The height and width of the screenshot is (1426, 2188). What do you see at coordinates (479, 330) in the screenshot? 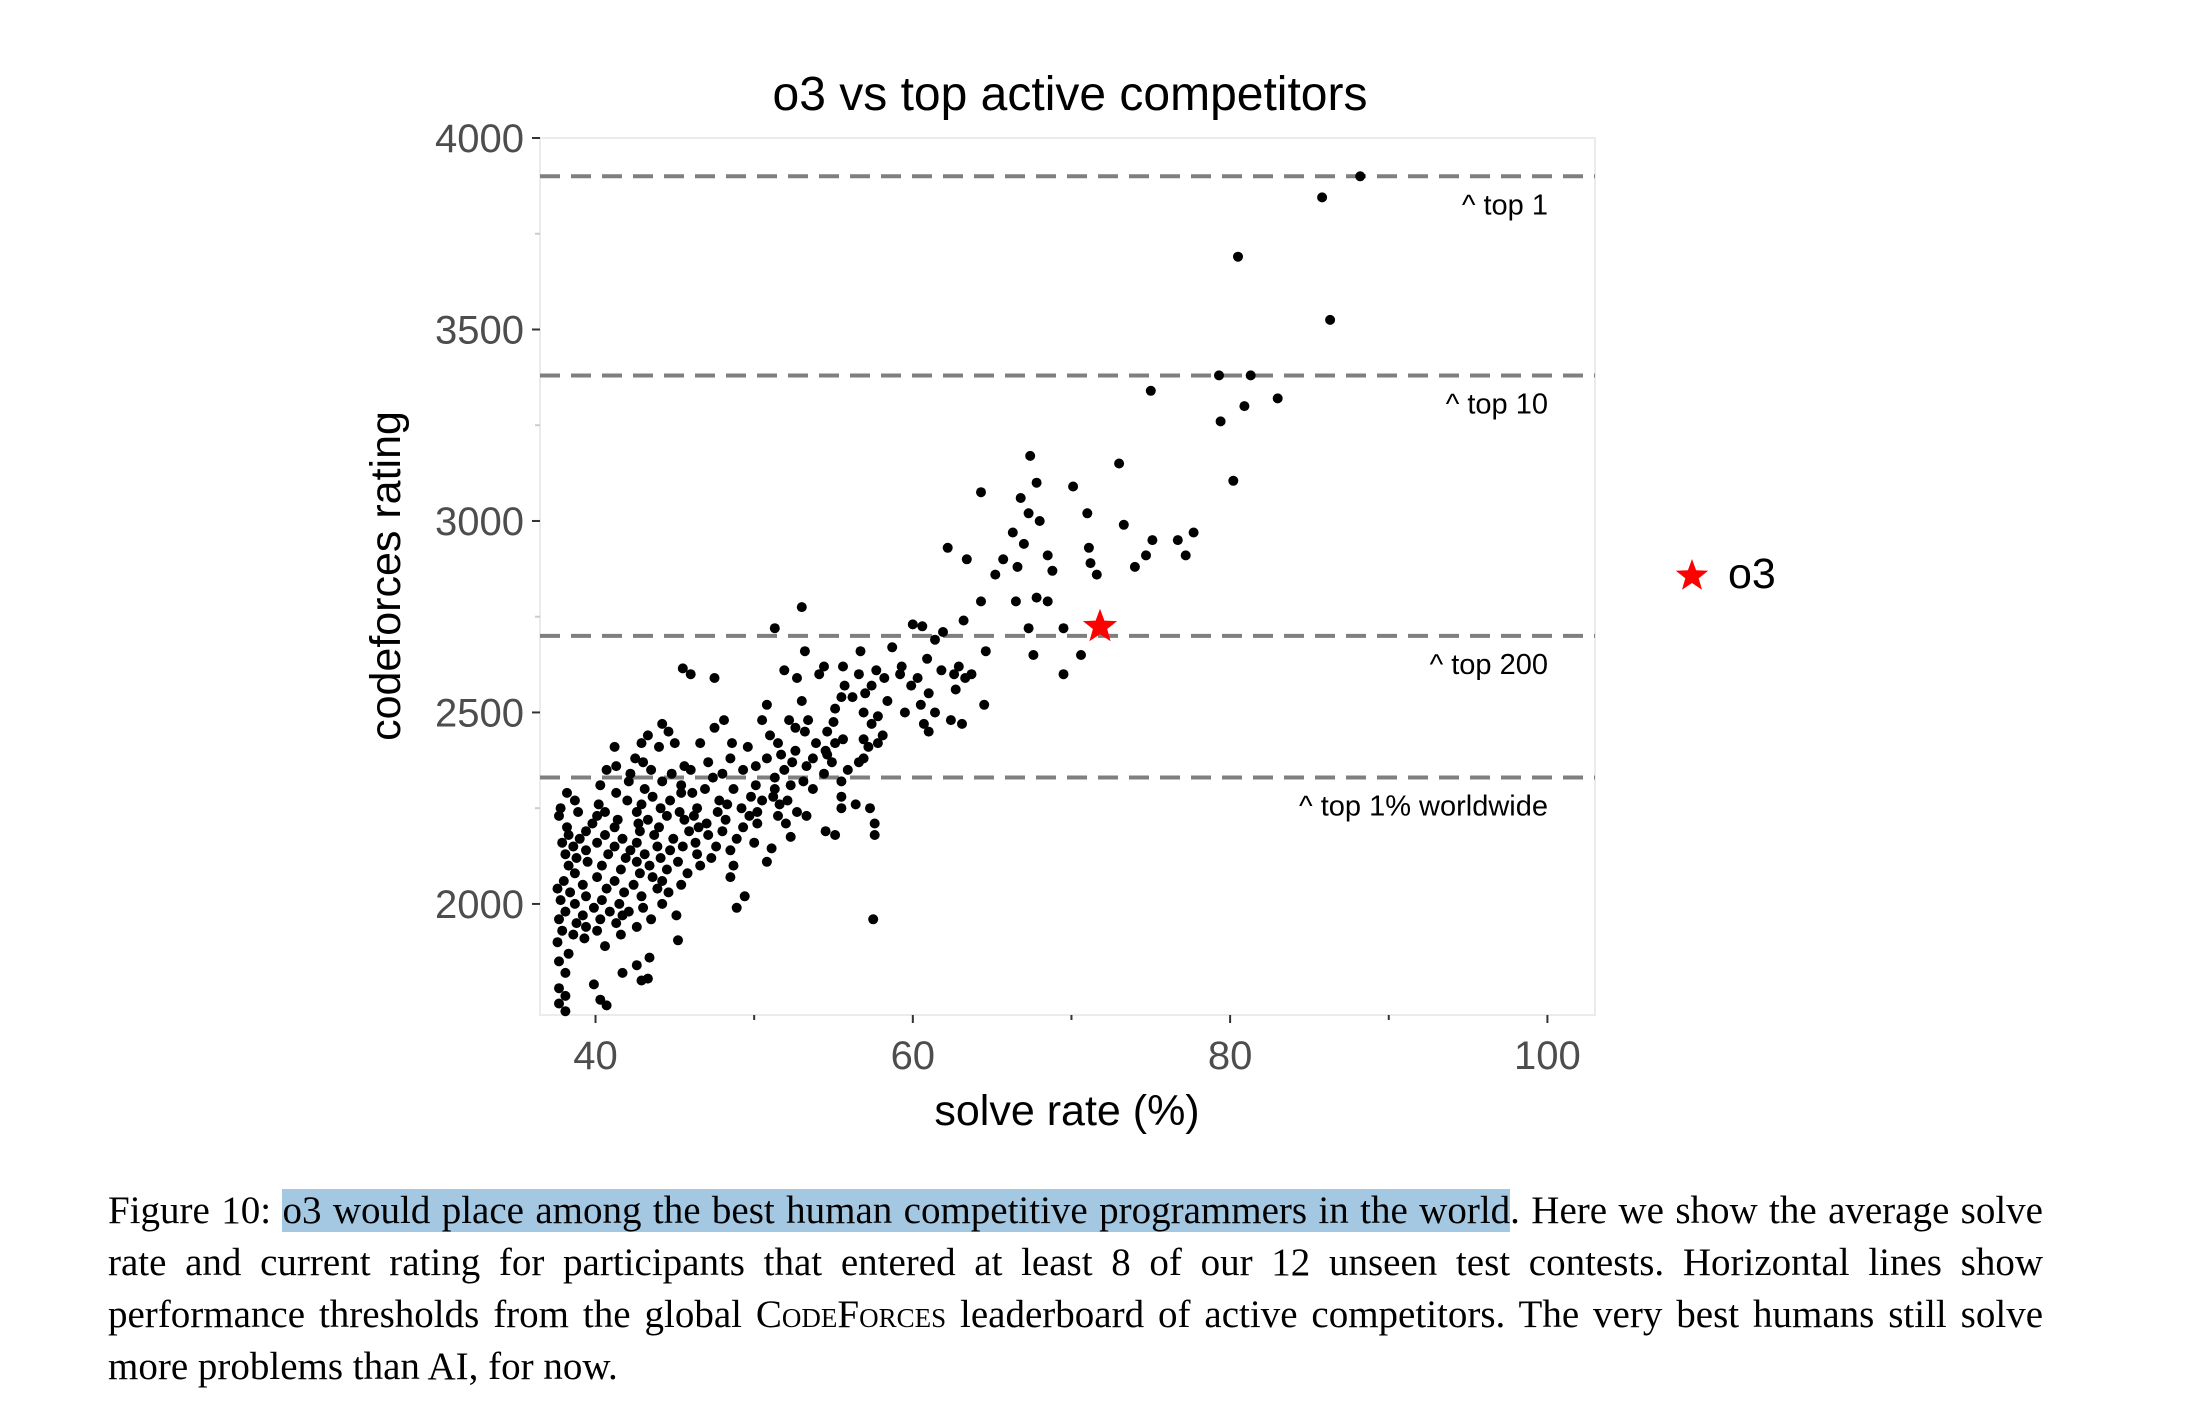
I see `y-tick-label: 3500` at bounding box center [479, 330].